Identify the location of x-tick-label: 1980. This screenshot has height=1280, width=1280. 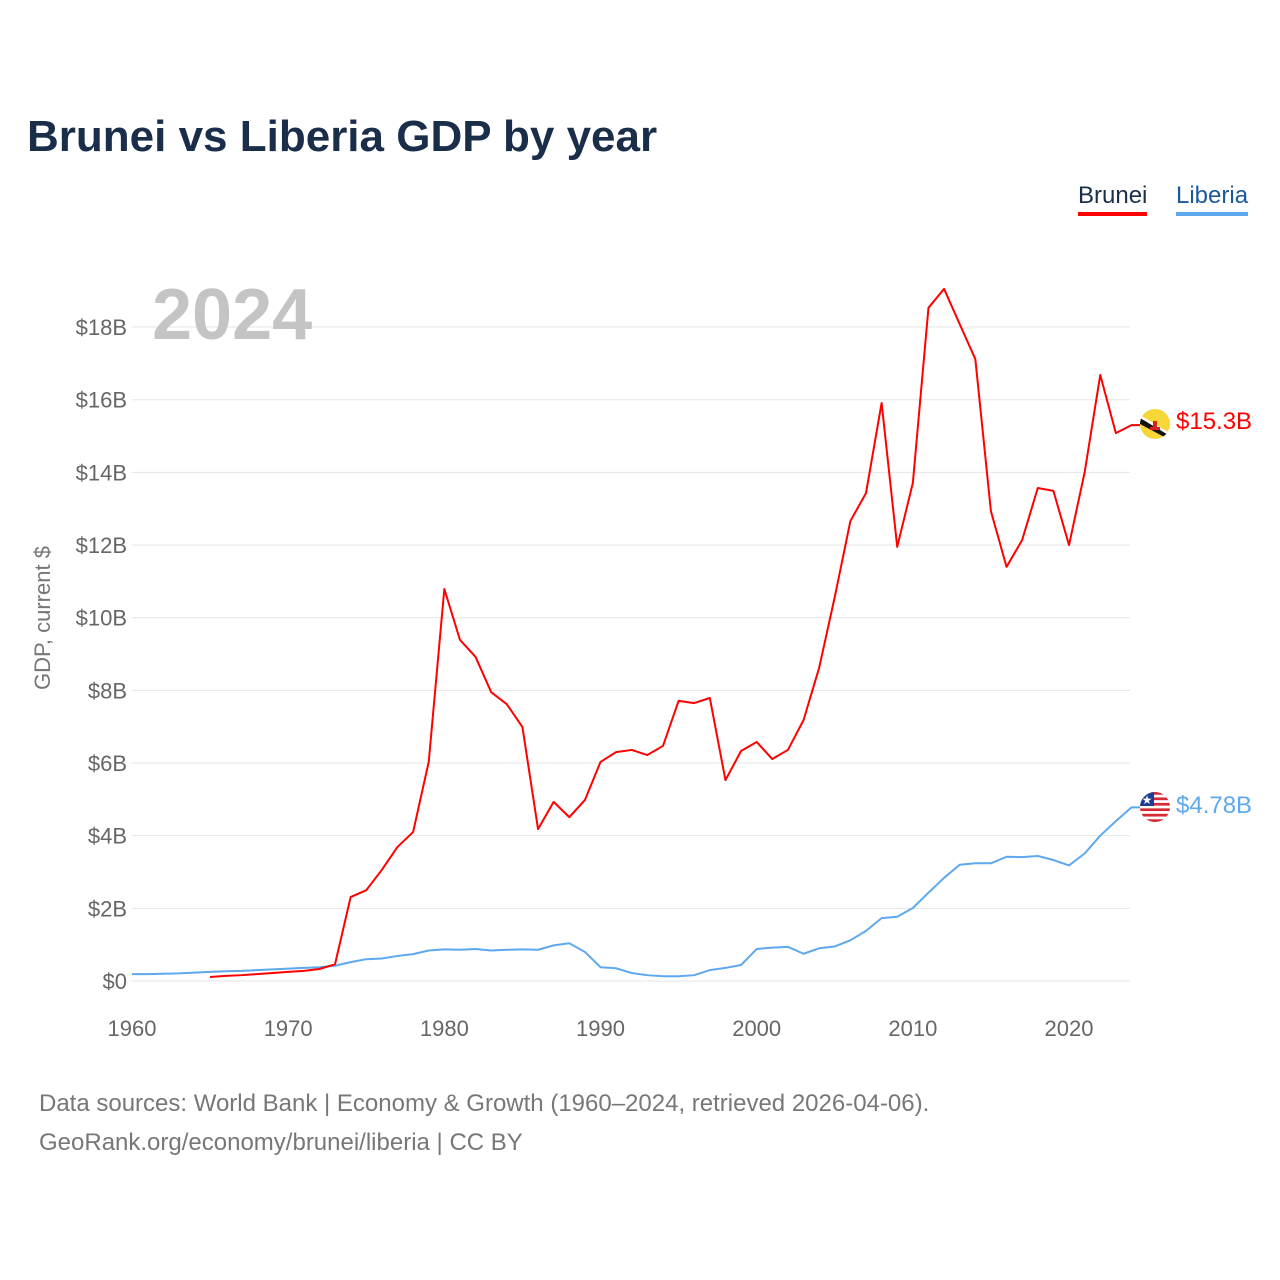
(444, 1028).